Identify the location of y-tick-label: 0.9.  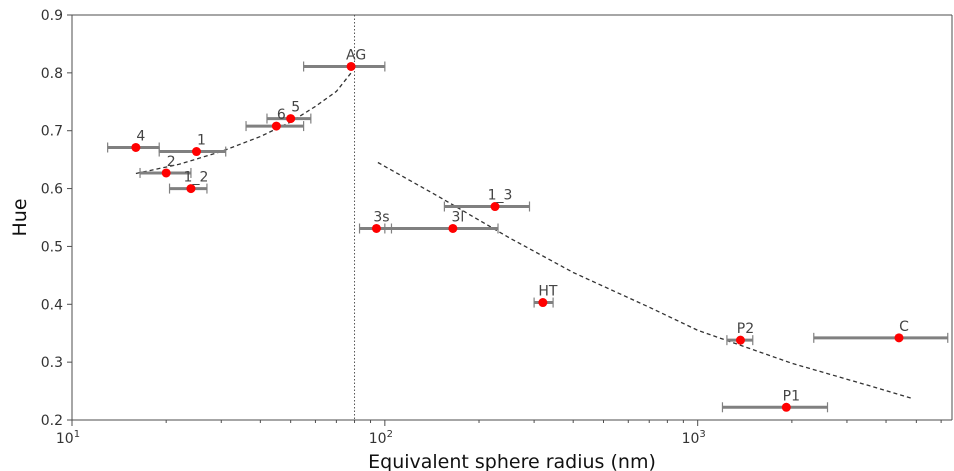
(52, 16).